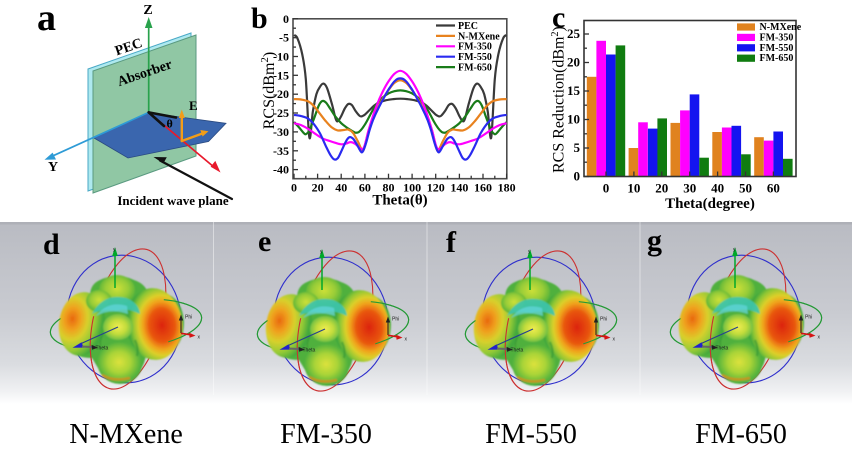 The width and height of the screenshot is (852, 466). I want to click on svg-text: 100, so click(412, 188).